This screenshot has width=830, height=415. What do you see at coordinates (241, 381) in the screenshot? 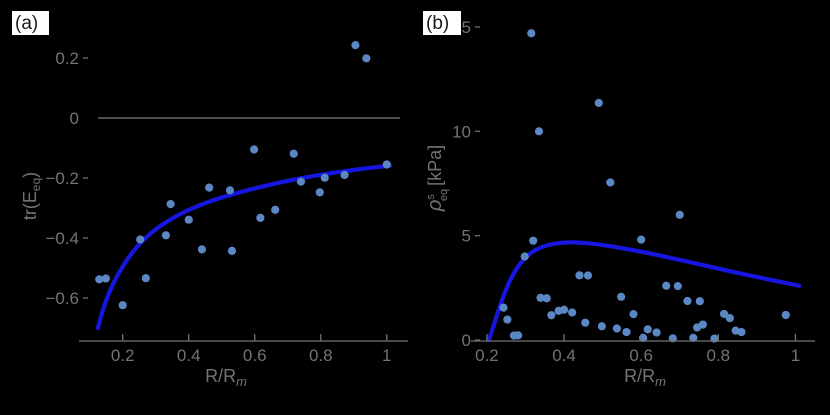
I see `x-axis-title-a-sub: m` at bounding box center [241, 381].